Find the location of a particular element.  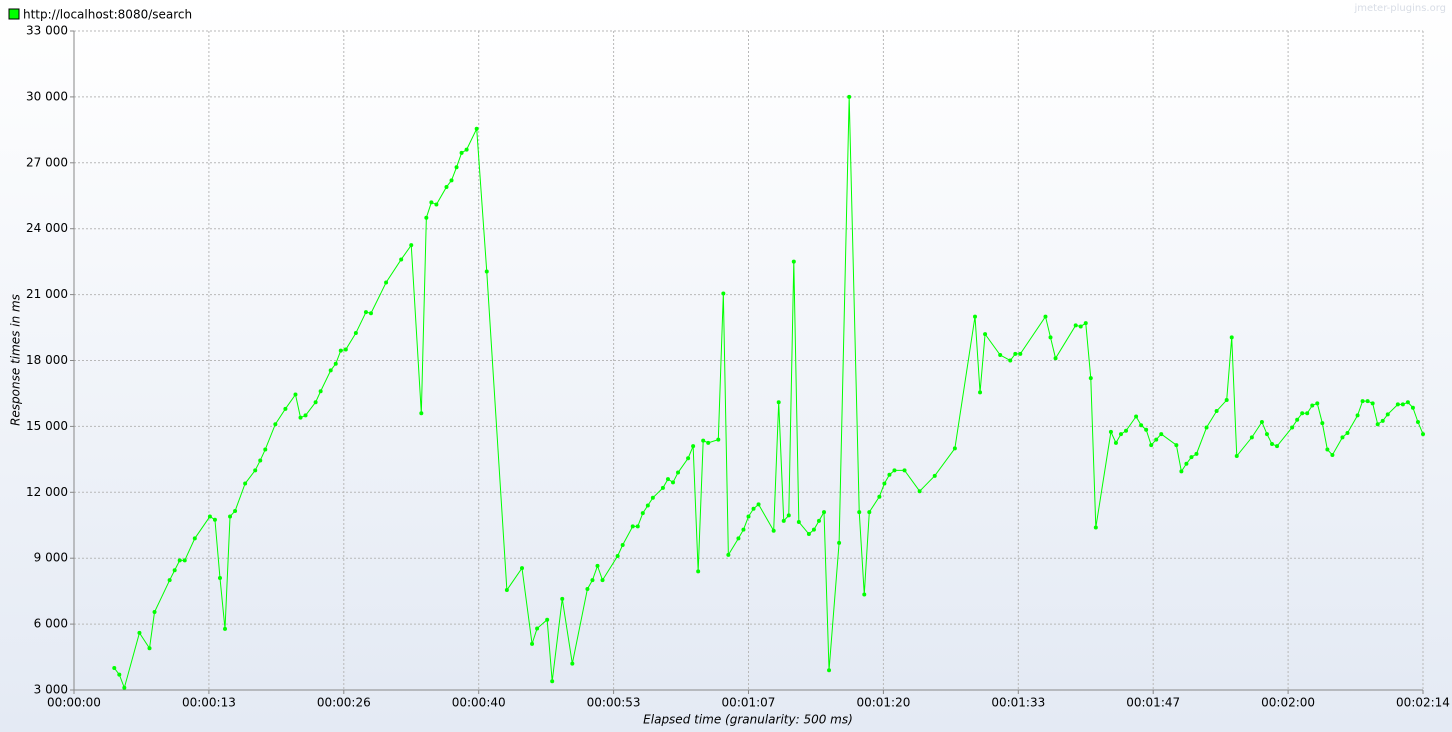

x-tick-label: 00:00:00 is located at coordinates (74, 703).